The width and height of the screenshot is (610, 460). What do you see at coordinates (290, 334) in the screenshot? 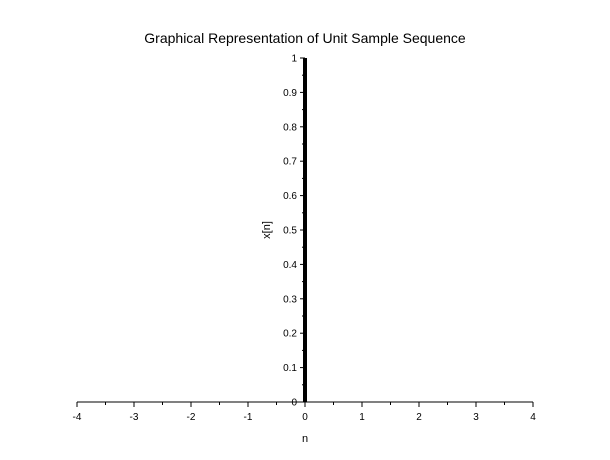
I see `y-tick-label: 0.2` at bounding box center [290, 334].